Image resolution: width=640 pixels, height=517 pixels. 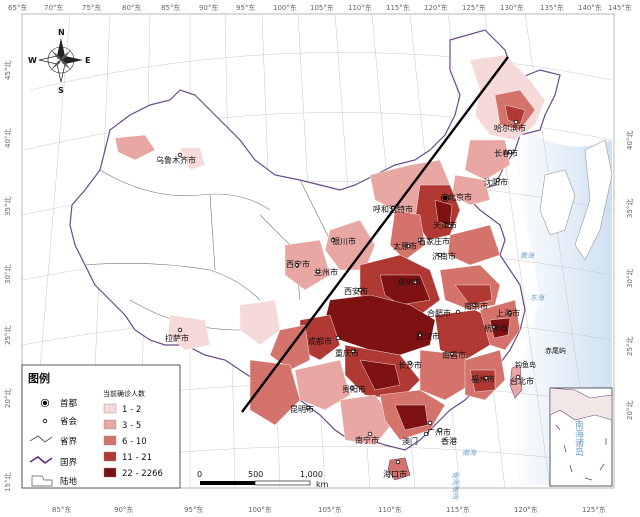 I want to click on city-hohhot: 呼和浩特市, so click(x=393, y=209).